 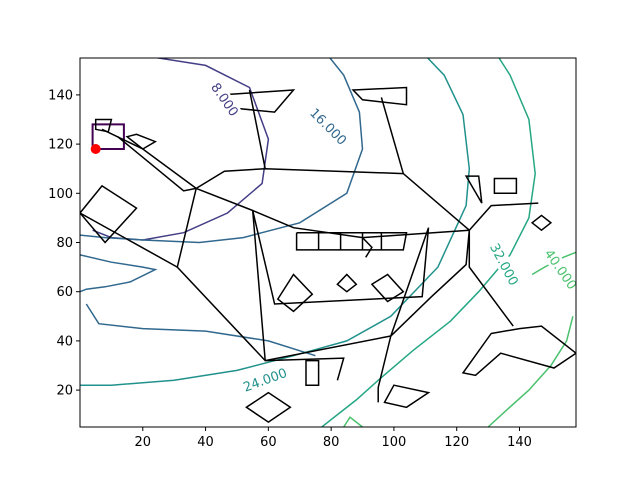 What do you see at coordinates (200, 330) in the screenshot?
I see `contour-line-level-16-bottom` at bounding box center [200, 330].